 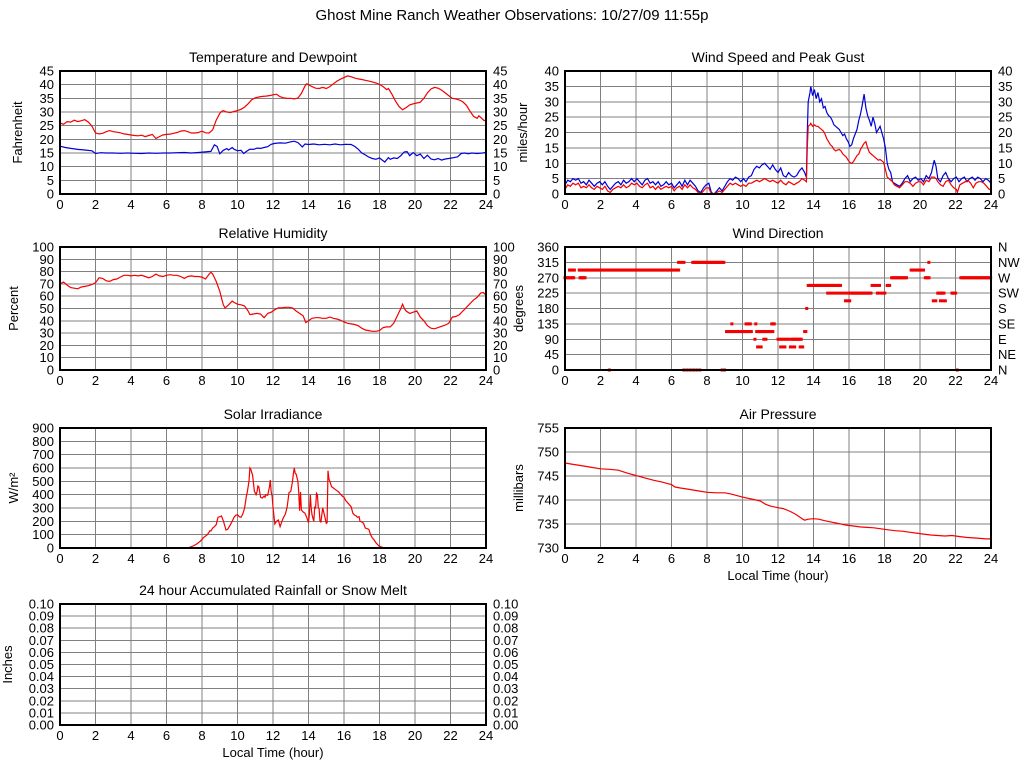 What do you see at coordinates (43, 441) in the screenshot?
I see `y-tick-label: 800` at bounding box center [43, 441].